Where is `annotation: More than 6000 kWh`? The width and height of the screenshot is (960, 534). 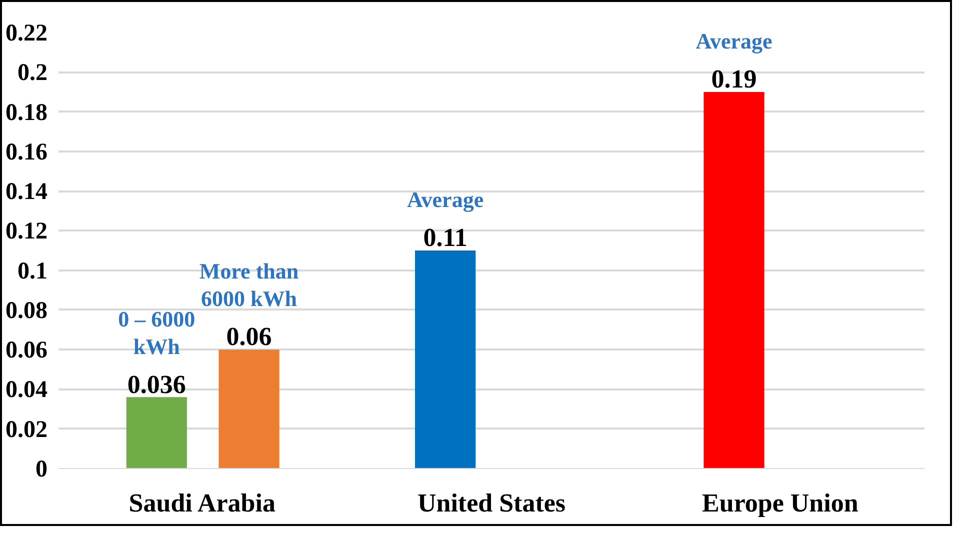
annotation: More than 6000 kWh is located at coordinates (249, 285).